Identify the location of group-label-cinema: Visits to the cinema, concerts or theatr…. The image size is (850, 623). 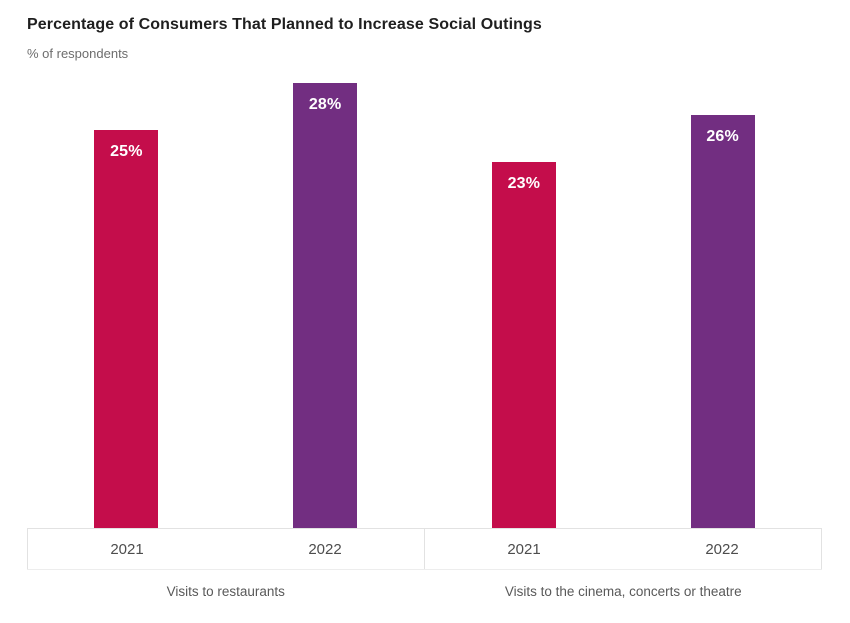
(623, 591).